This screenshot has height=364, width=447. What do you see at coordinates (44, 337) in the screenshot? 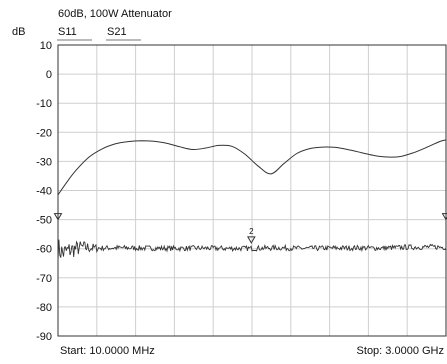
I see `y-tick-label: -90` at bounding box center [44, 337].